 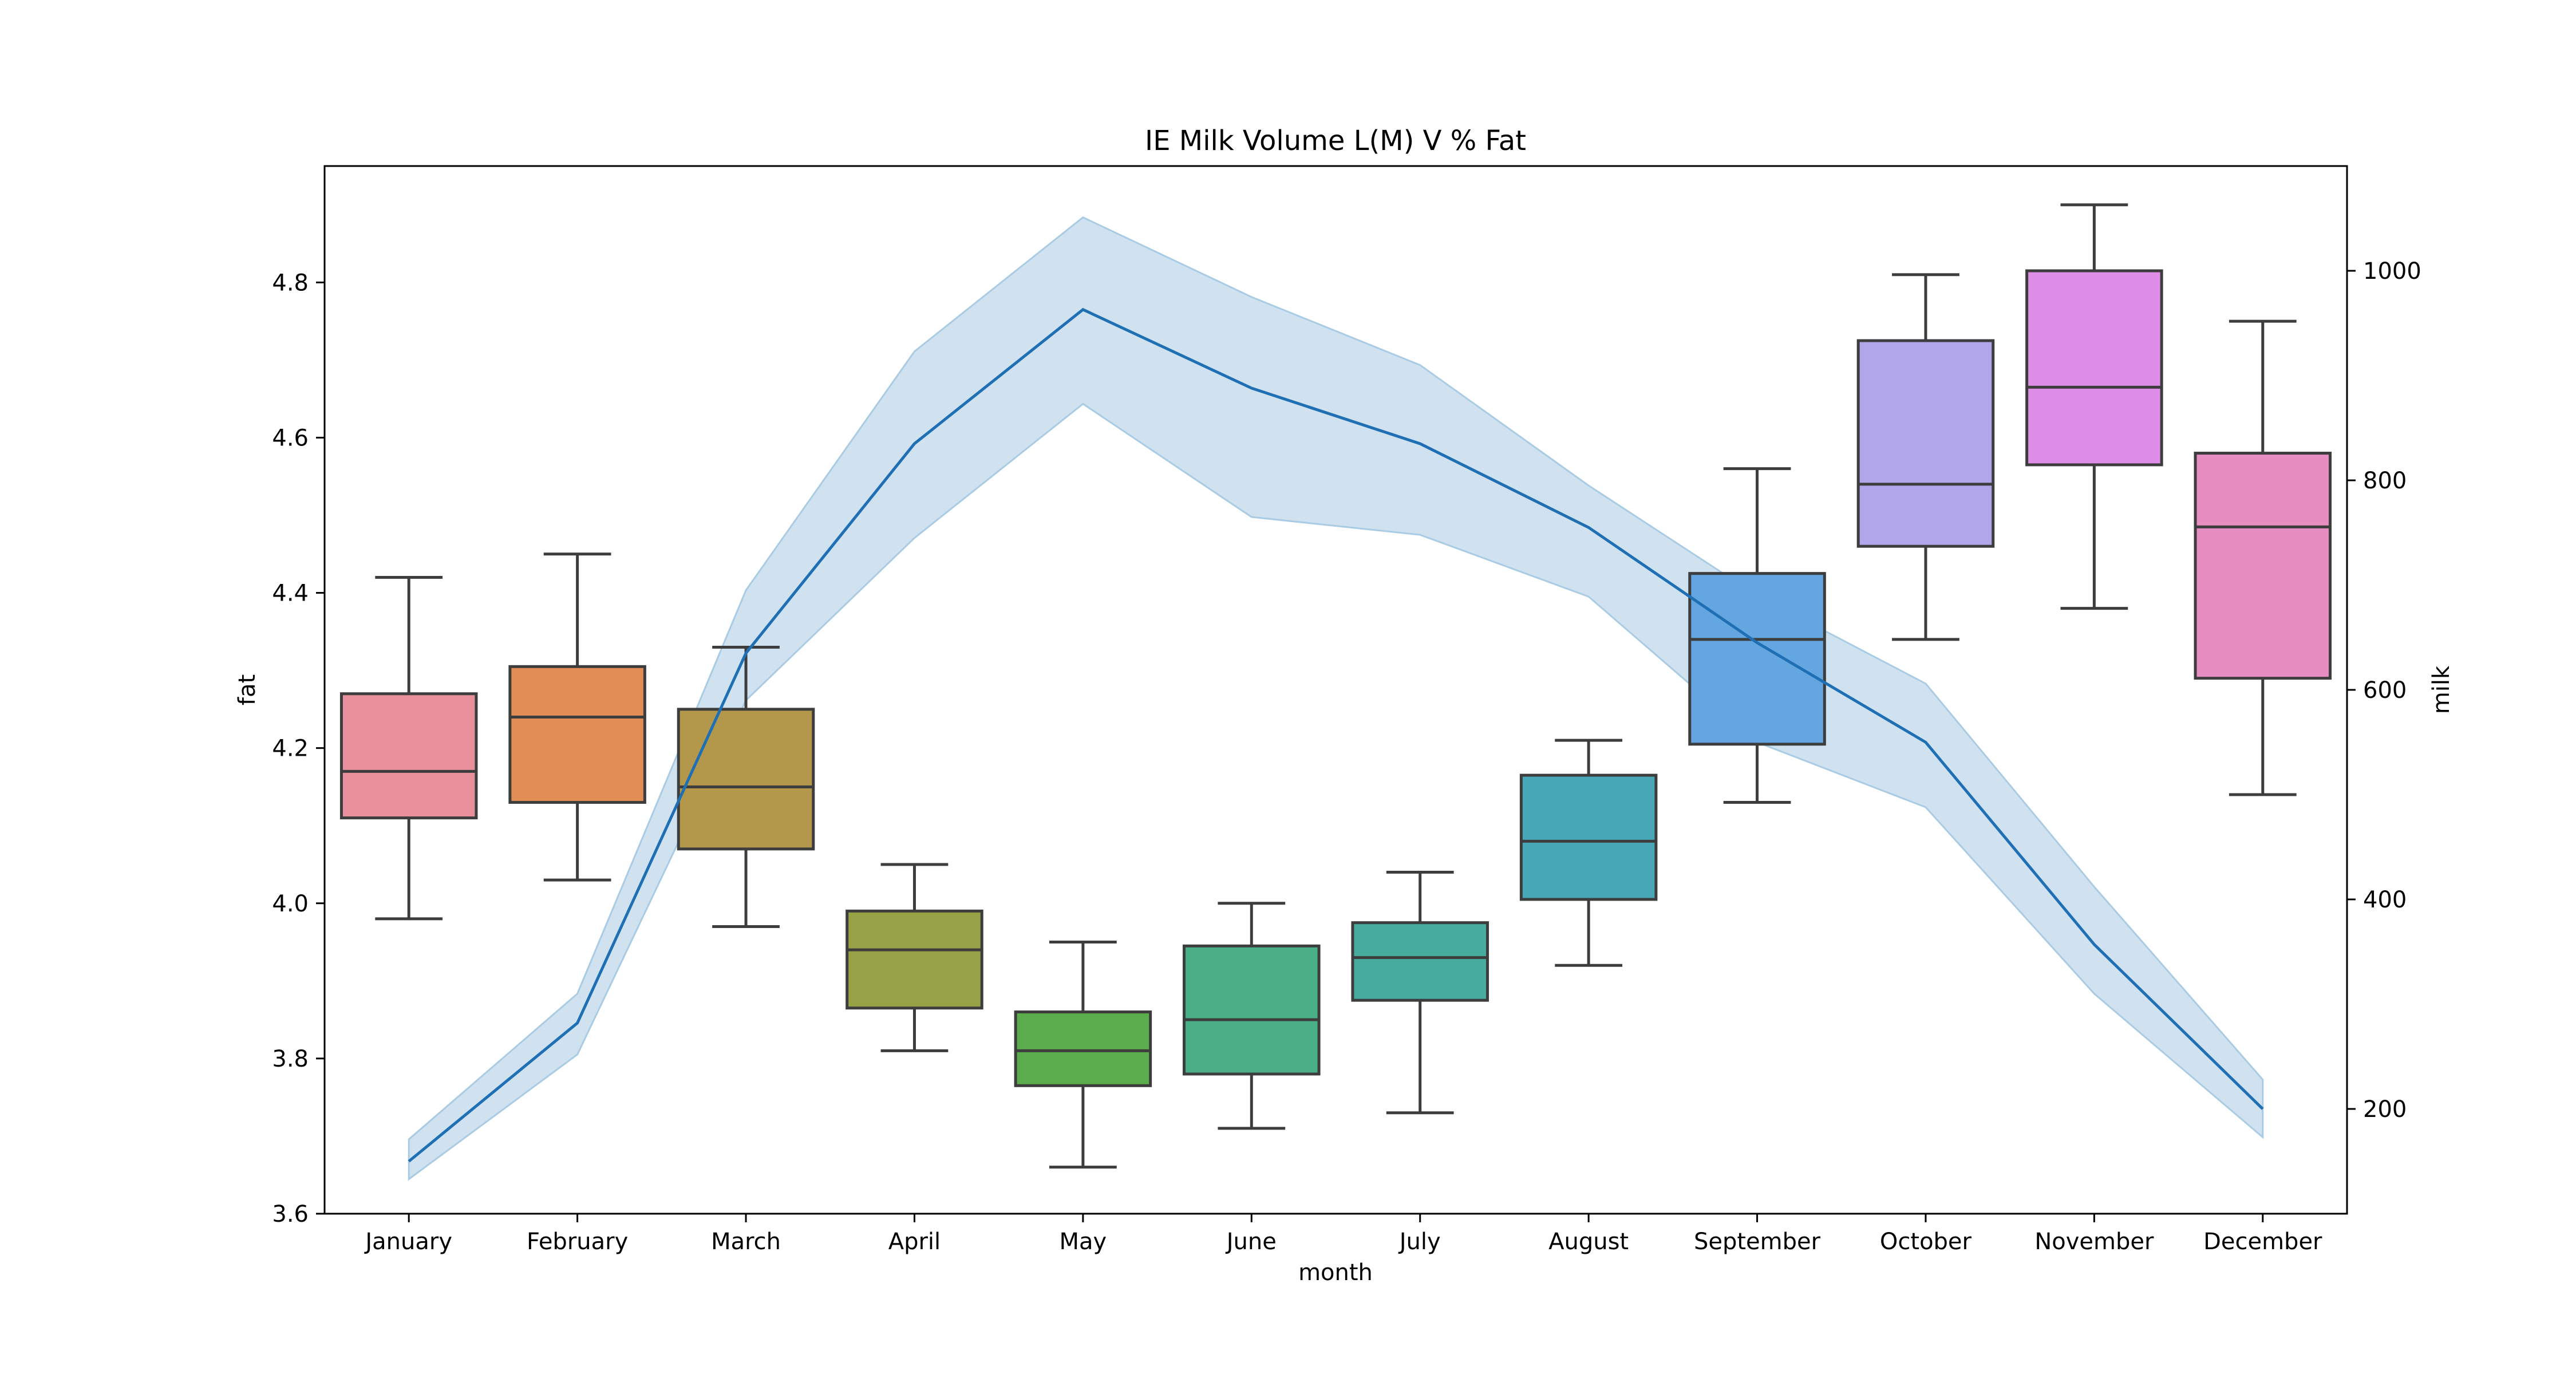 What do you see at coordinates (408, 1242) in the screenshot?
I see `x-tick-label: January` at bounding box center [408, 1242].